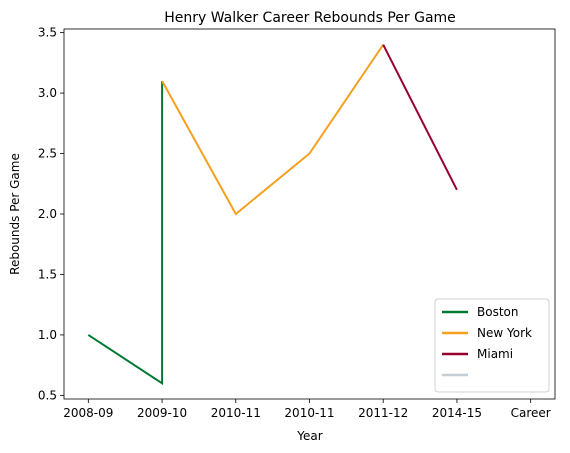 The image size is (570, 453). I want to click on x-tick-label: 2009-10, so click(162, 413).